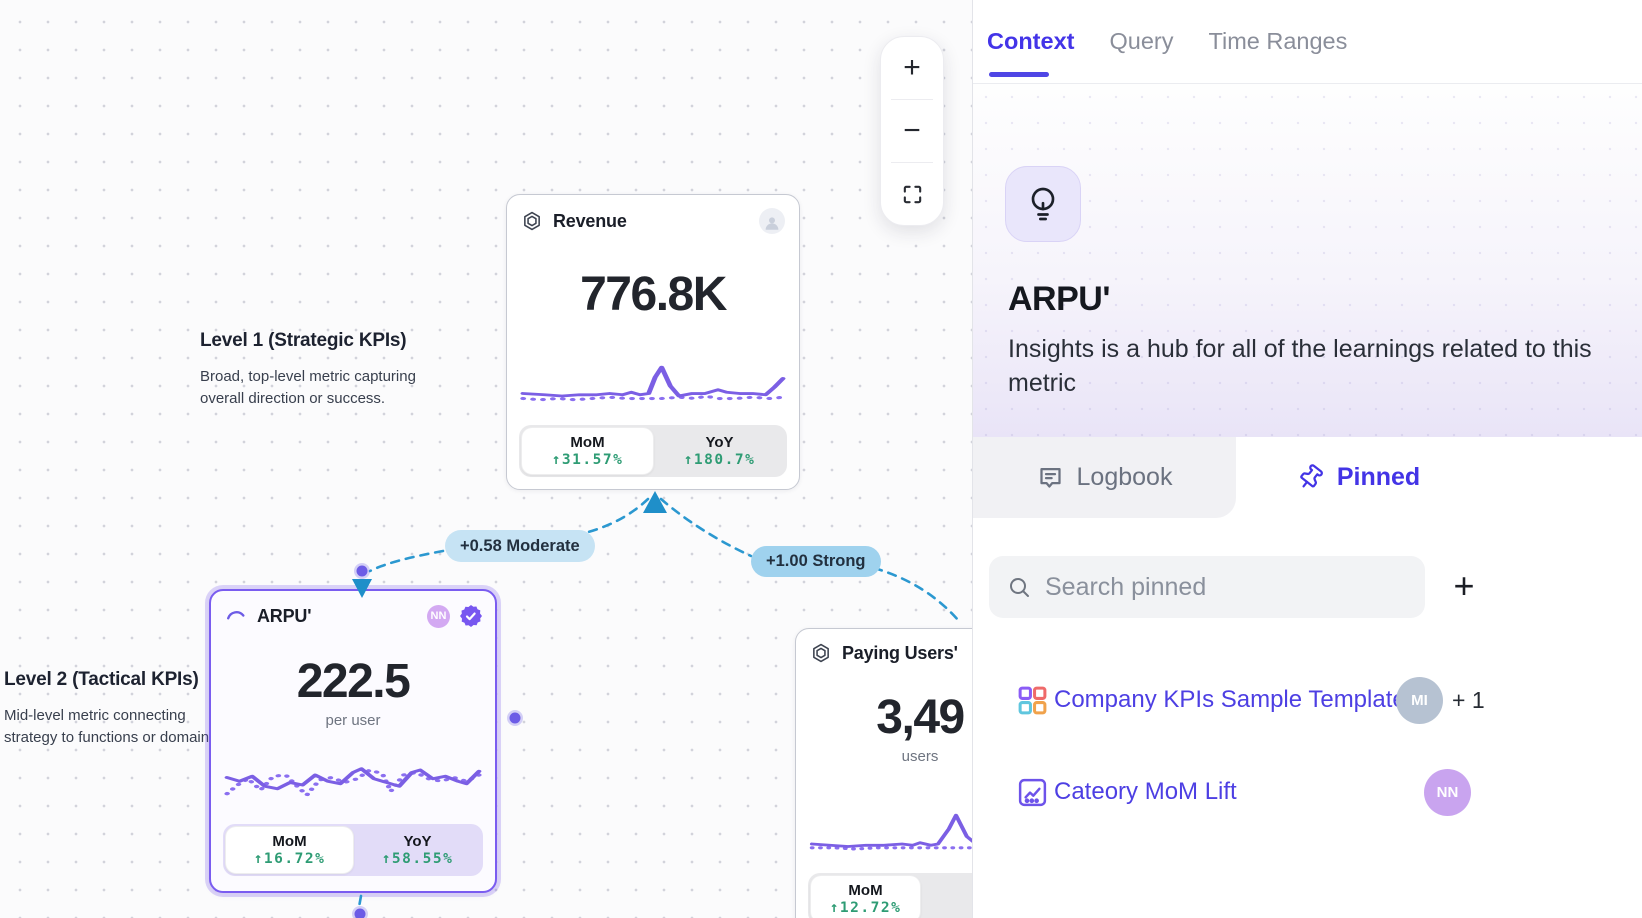  Describe the element at coordinates (1230, 699) in the screenshot. I see `pinned-item-label: Company KPIs Sample Template` at that location.